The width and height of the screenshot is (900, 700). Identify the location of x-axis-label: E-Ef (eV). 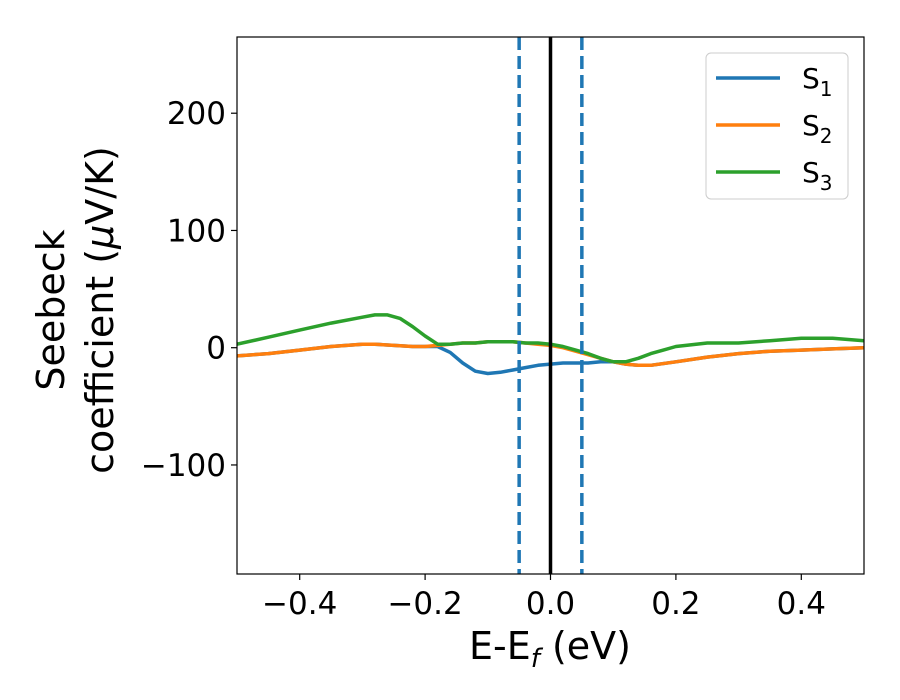
(550, 649).